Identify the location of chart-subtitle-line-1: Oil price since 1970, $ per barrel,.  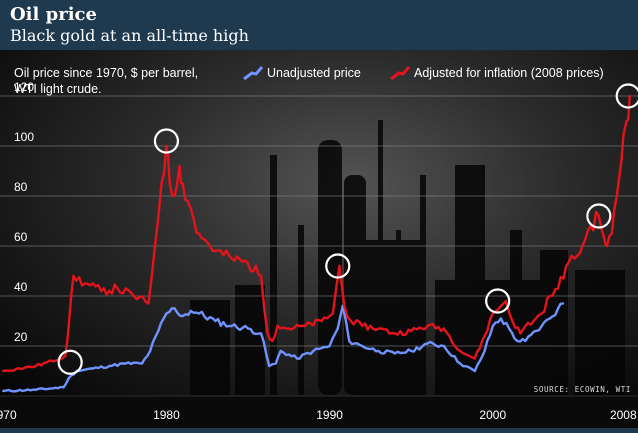
(106, 73).